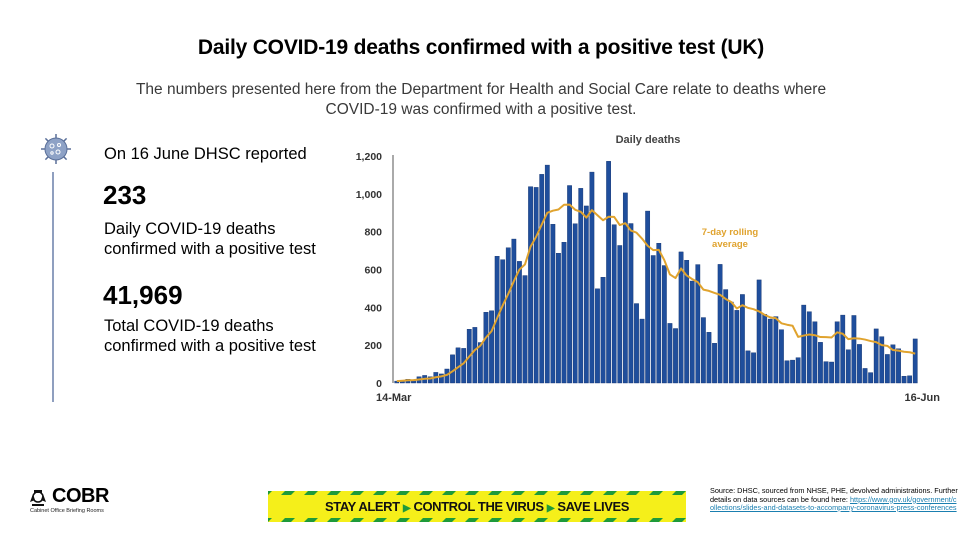 This screenshot has width=962, height=541. What do you see at coordinates (143, 295) in the screenshot?
I see `total-deaths-value: 41,969` at bounding box center [143, 295].